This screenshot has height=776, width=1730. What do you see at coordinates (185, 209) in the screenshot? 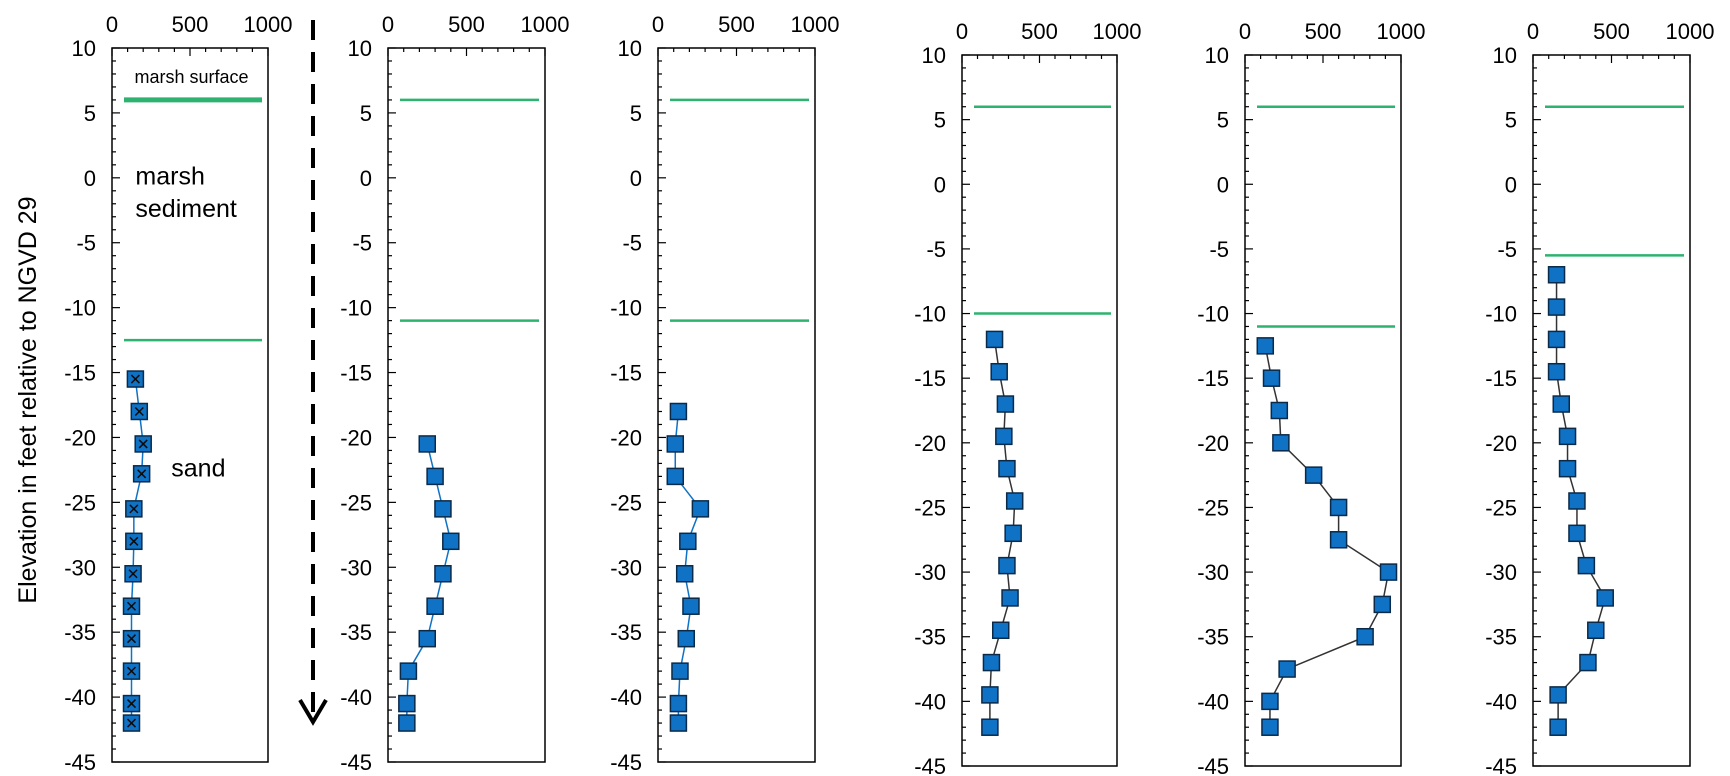
I see `annotation-label: sediment` at bounding box center [185, 209].